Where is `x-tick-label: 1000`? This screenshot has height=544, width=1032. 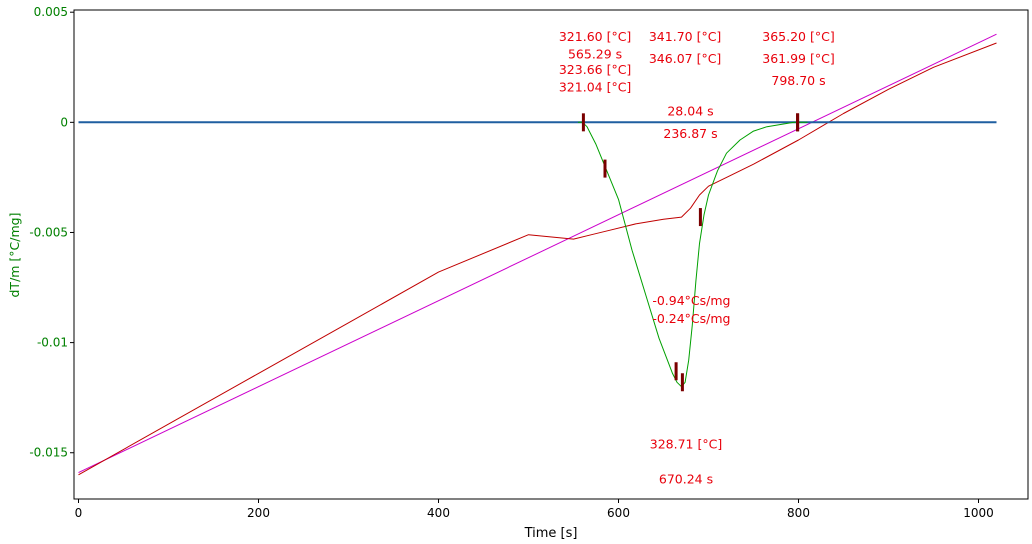
x-tick-label: 1000 is located at coordinates (978, 513).